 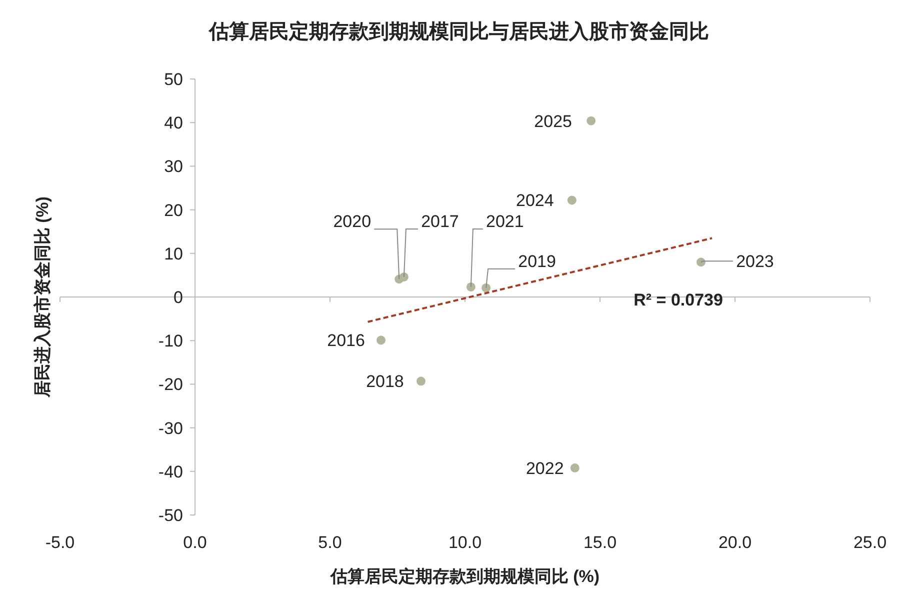 I want to click on y-tick-label: 10, so click(x=173, y=254).